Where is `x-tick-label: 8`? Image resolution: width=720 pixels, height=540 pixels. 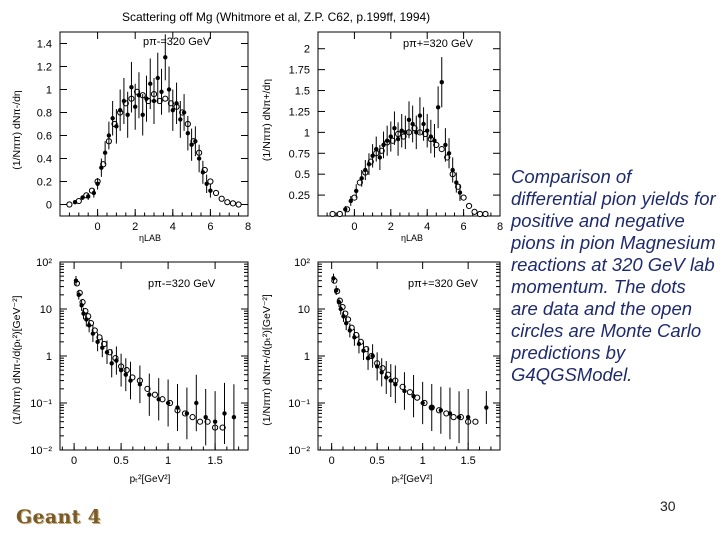
x-tick-label: 8 is located at coordinates (248, 227).